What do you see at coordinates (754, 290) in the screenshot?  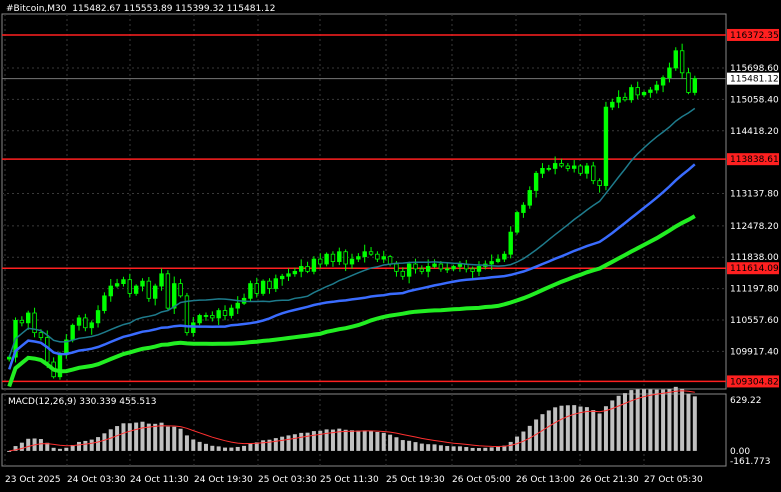 I see `price-axis-label: 111197.80` at bounding box center [754, 290].